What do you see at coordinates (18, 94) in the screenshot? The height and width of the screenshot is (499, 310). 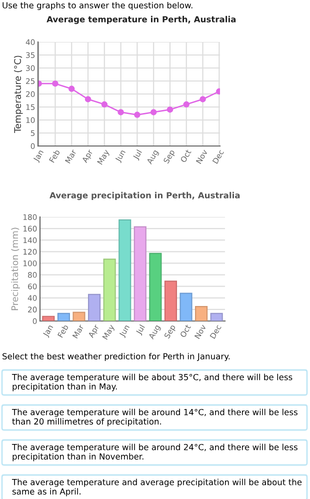 I see `y-axis-title: Temperature (°C)` at bounding box center [18, 94].